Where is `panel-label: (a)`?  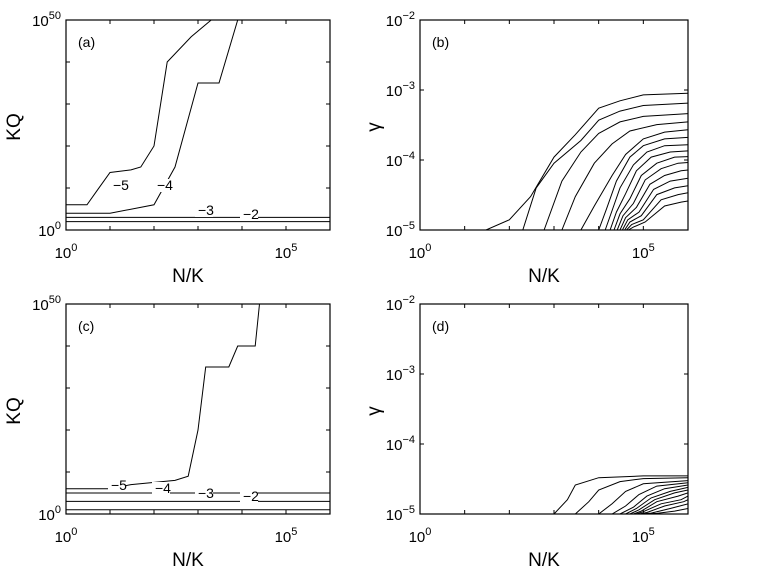
panel-label: (a) is located at coordinates (86, 42).